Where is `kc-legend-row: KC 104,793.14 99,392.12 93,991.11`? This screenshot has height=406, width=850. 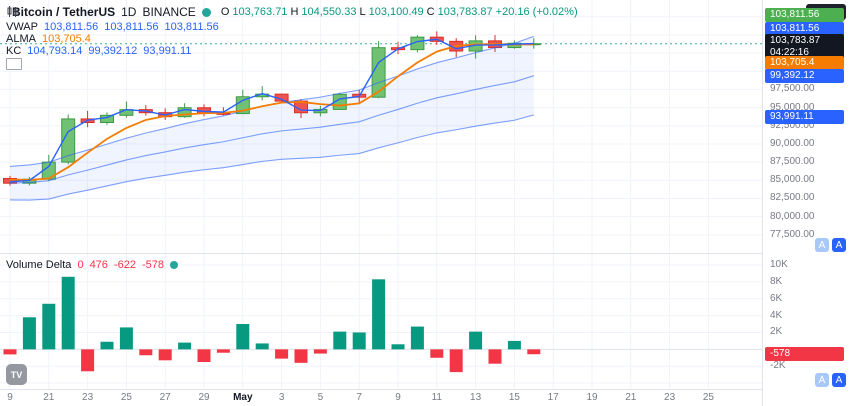
kc-legend-row: KC 104,793.14 99,392.12 93,991.11 is located at coordinates (98, 51).